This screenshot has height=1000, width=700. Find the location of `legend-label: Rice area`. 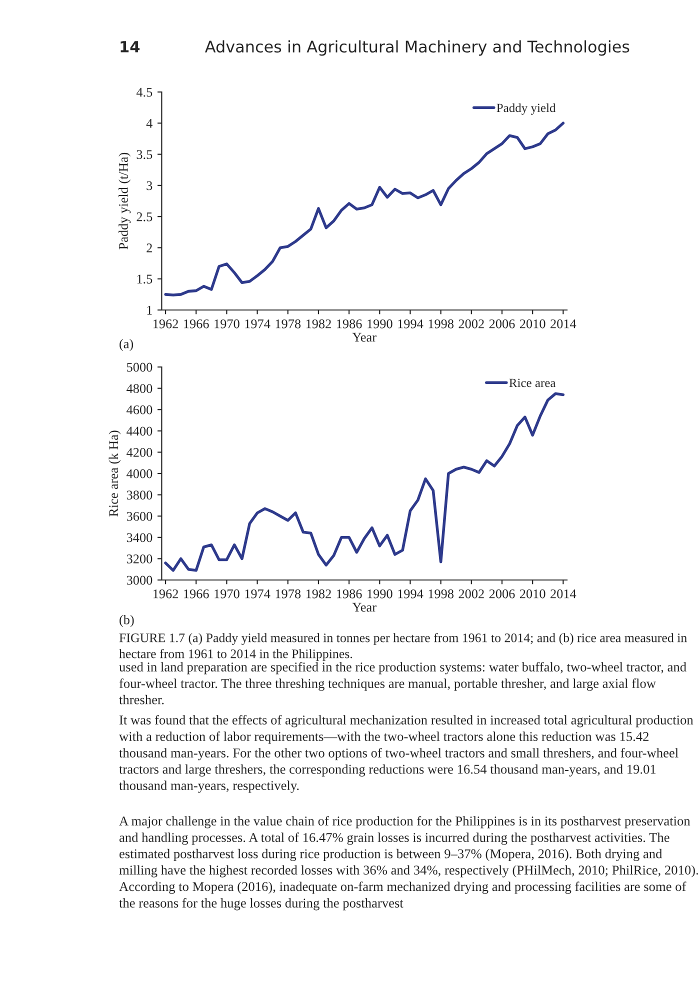

legend-label: Rice area is located at coordinates (532, 383).